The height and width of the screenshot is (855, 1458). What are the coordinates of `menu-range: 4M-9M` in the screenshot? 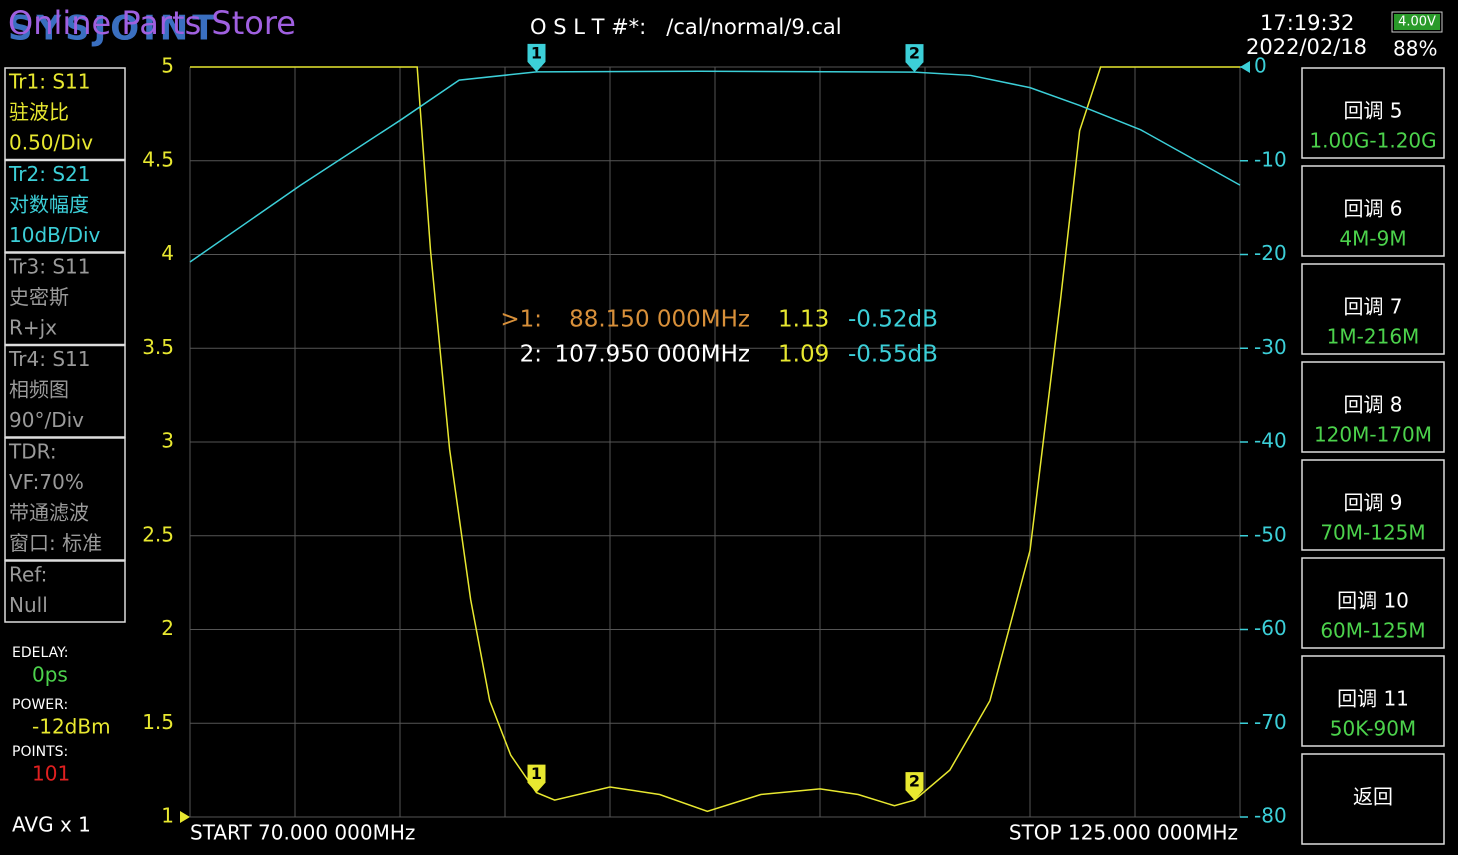 It's located at (1372, 239).